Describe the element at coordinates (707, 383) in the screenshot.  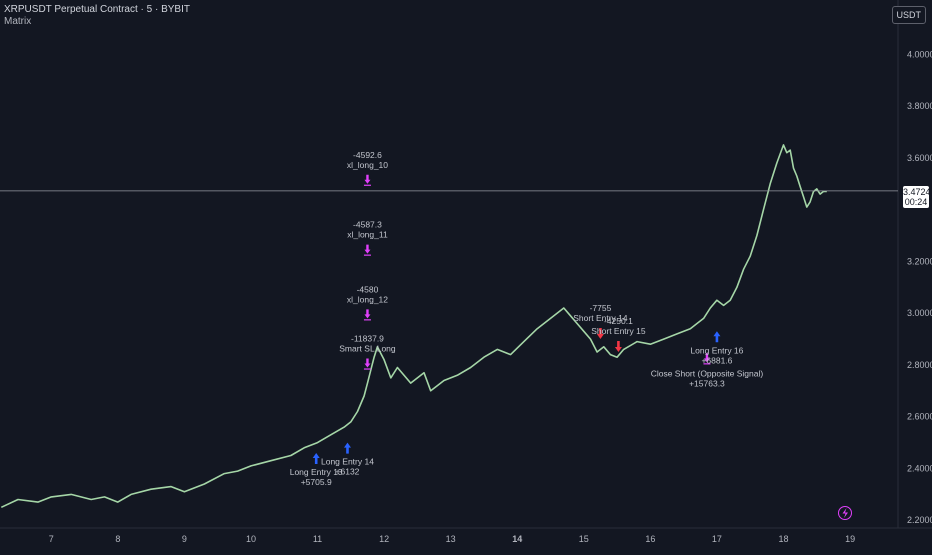
I see `trade-annotation-label: +15763.3` at that location.